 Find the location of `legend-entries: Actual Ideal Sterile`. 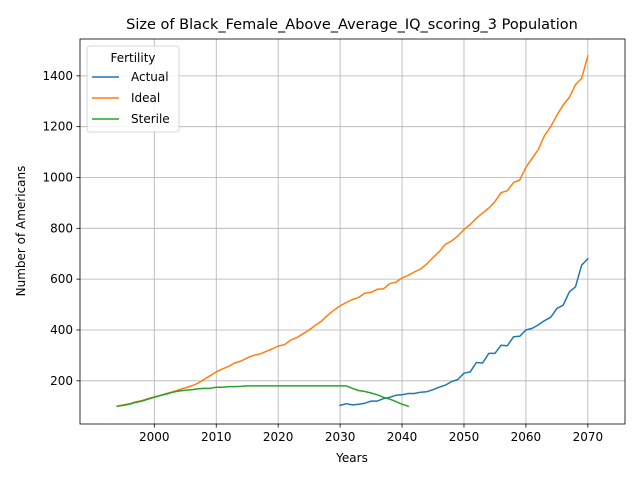

legend-entries: Actual Ideal Sterile is located at coordinates (131, 98).